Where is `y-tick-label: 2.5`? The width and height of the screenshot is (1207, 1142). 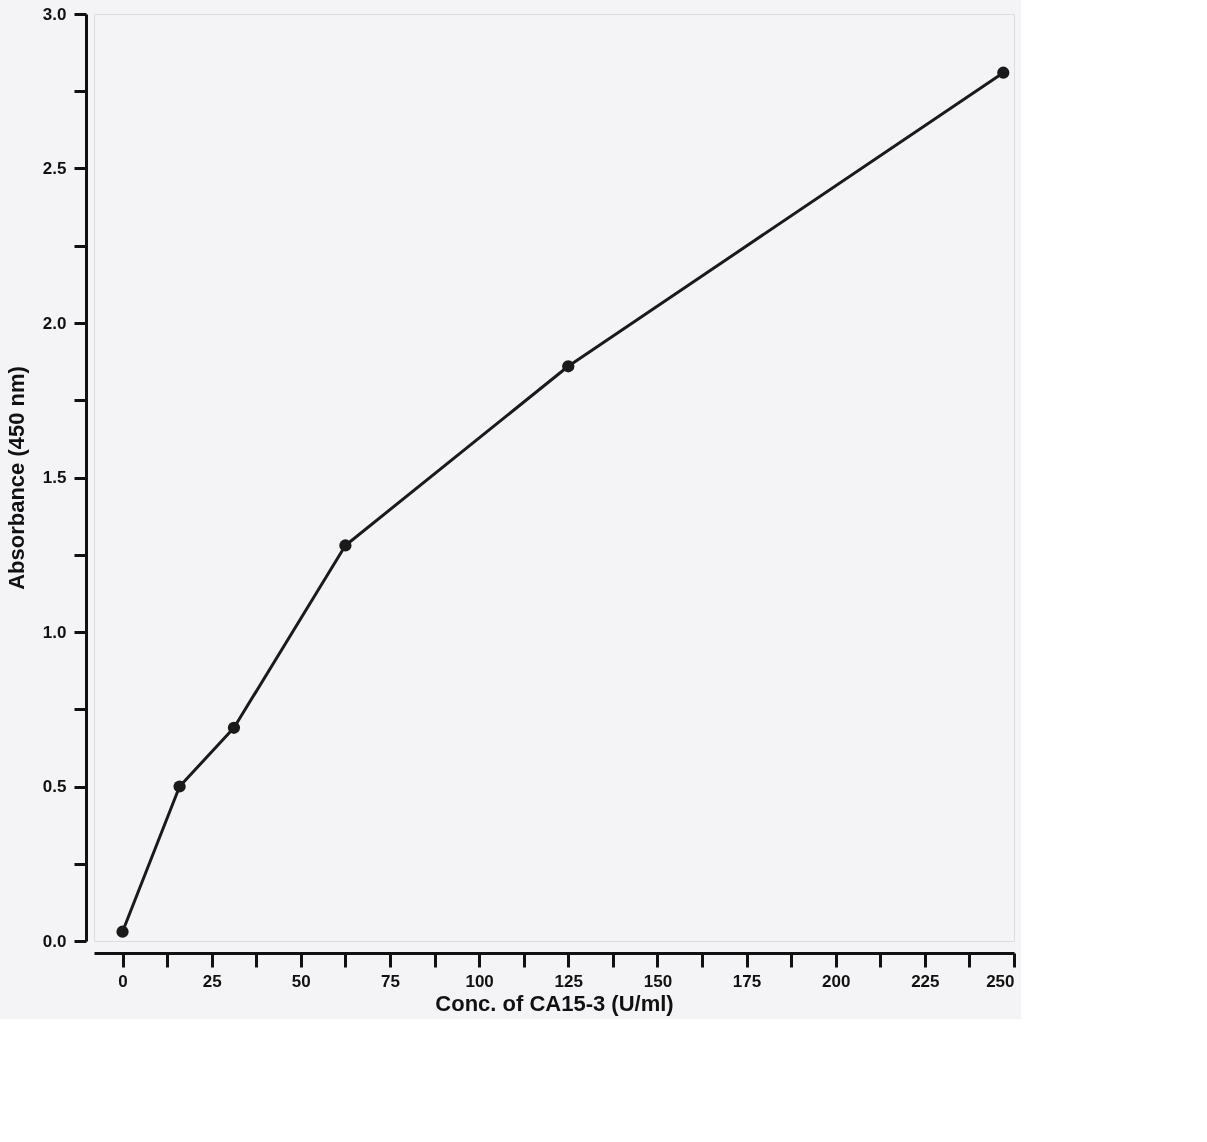 y-tick-label: 2.5 is located at coordinates (54, 168).